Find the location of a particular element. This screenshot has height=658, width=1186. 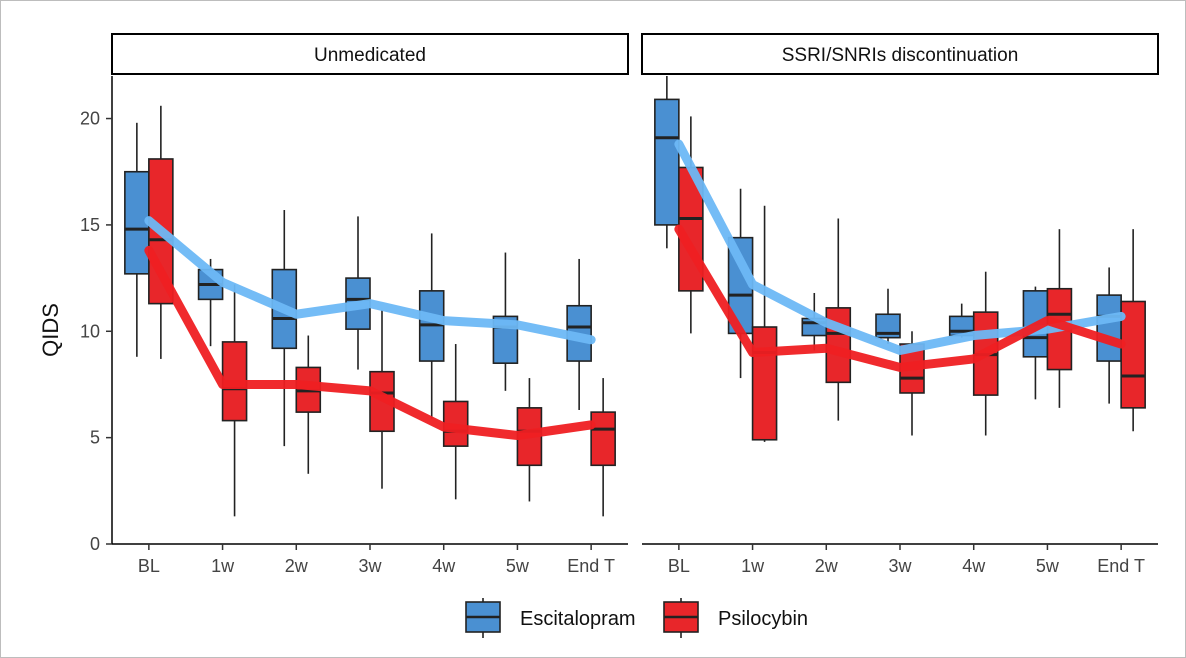

legend-label: Escitalopram is located at coordinates (578, 619).